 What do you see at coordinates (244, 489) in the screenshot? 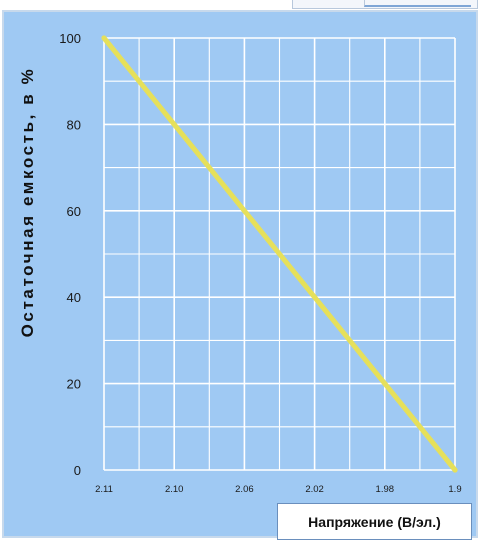
I see `x-tick-label: 2.06` at bounding box center [244, 489].